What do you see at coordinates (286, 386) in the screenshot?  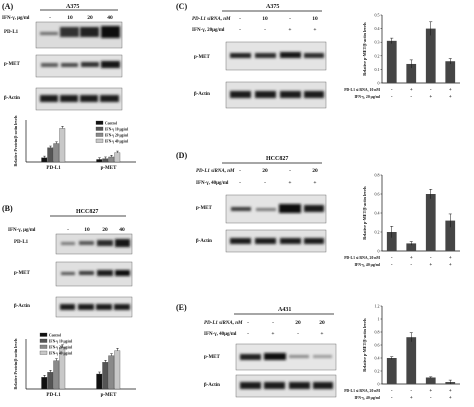 I see `blot-e-actin` at bounding box center [286, 386].